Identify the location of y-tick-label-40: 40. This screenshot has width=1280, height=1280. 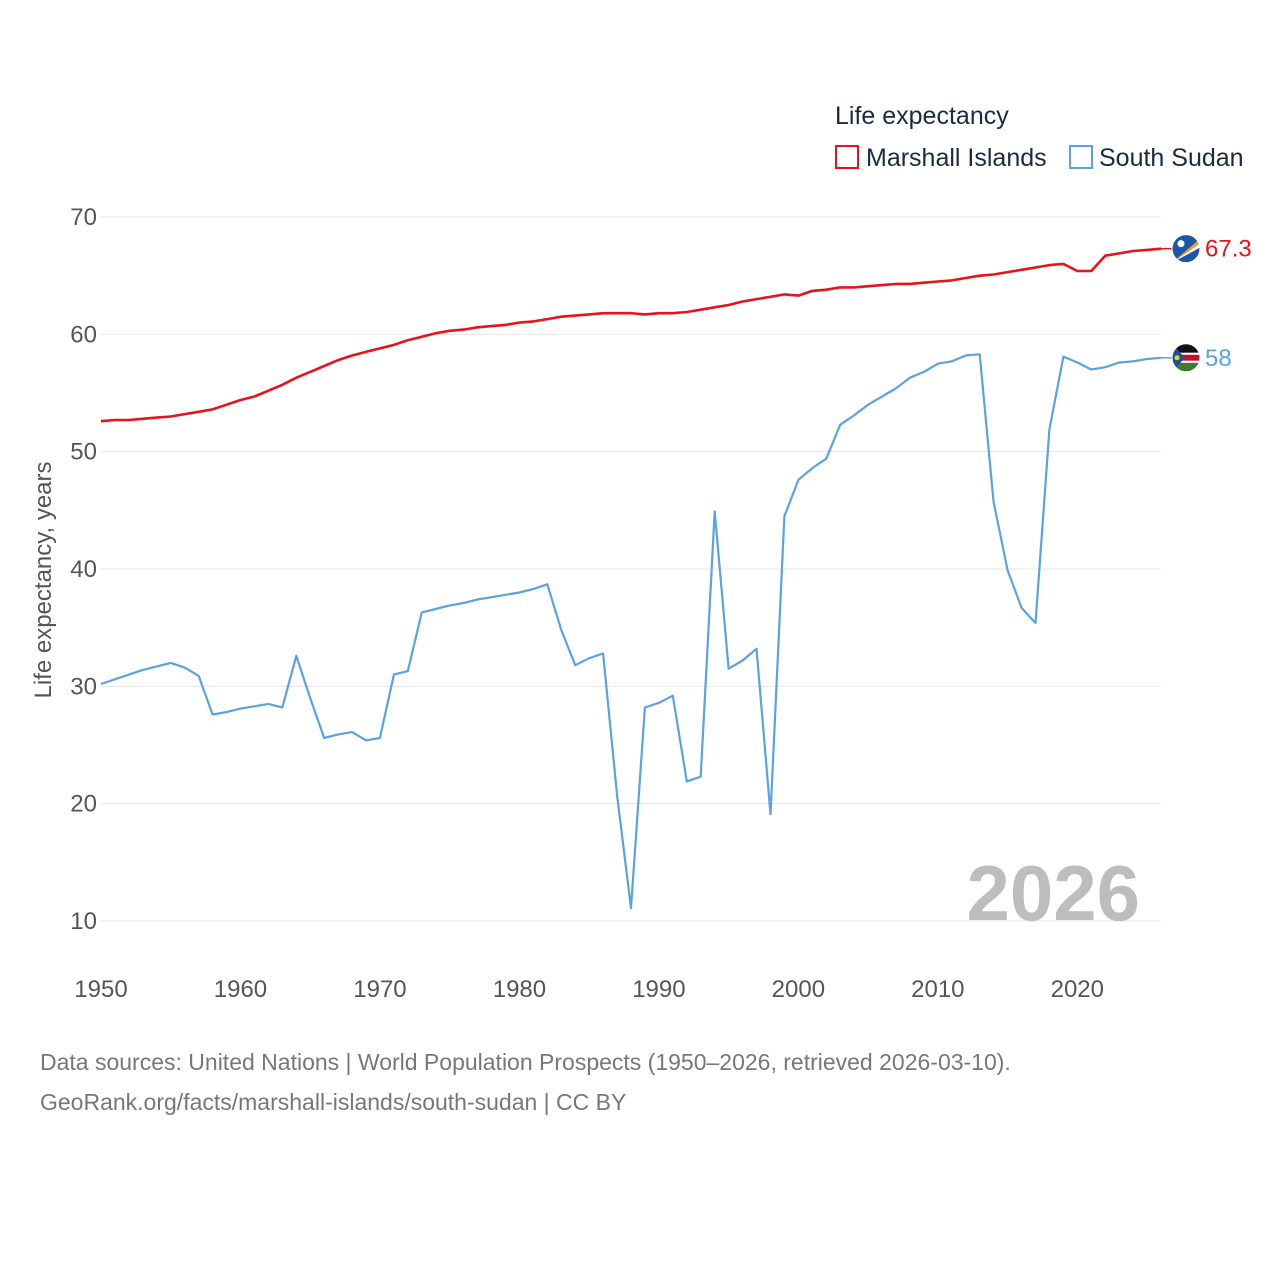
(83, 569).